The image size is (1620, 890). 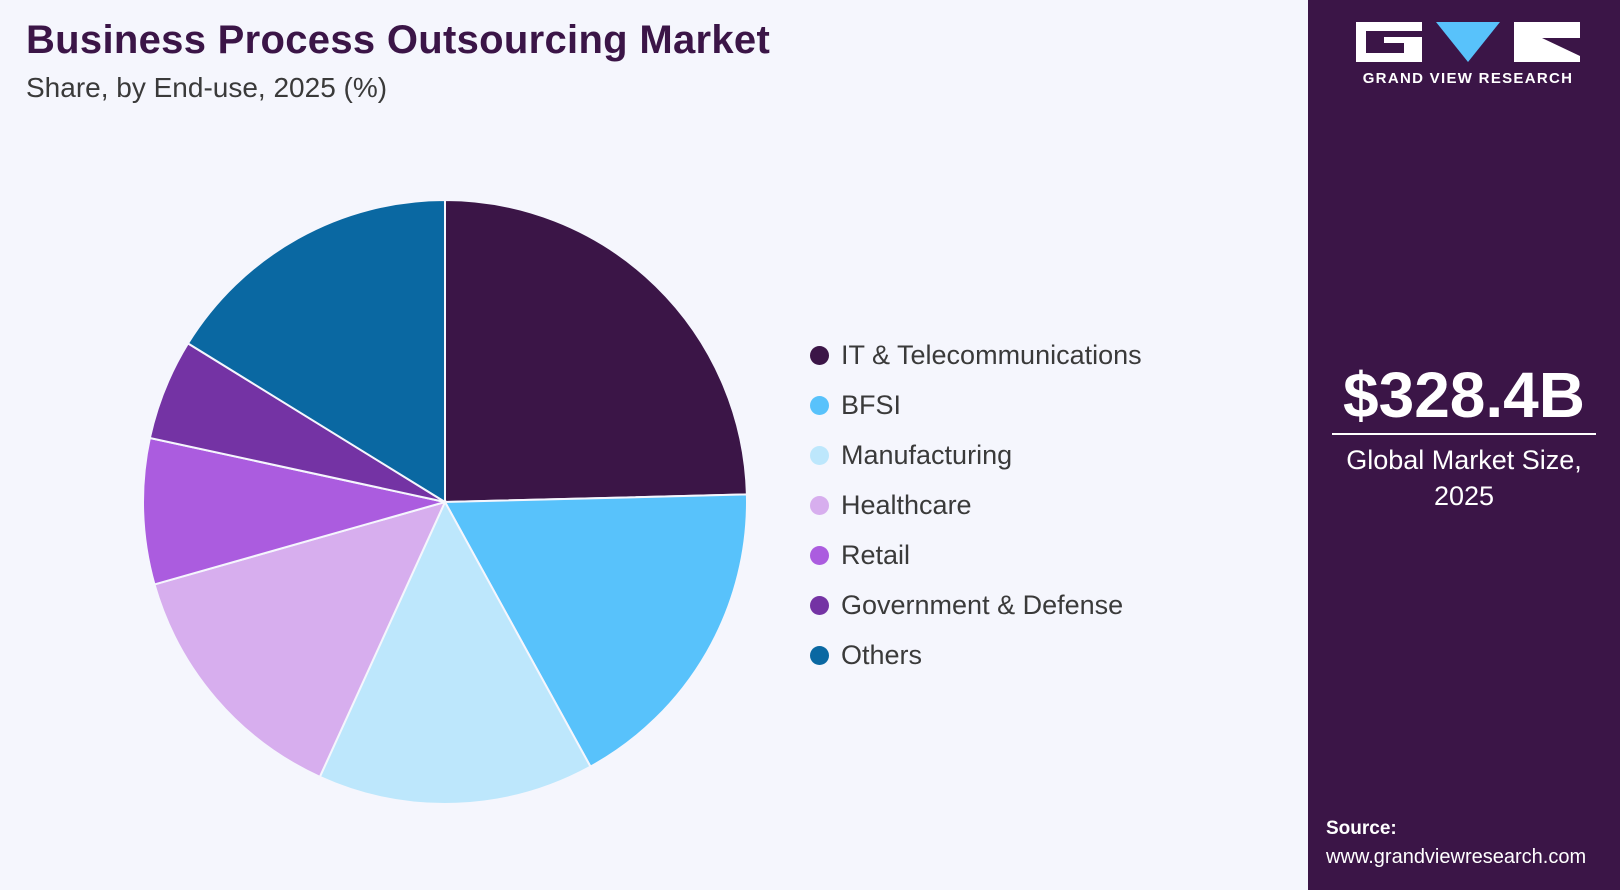 I want to click on pie-slice-others, so click(x=316, y=351).